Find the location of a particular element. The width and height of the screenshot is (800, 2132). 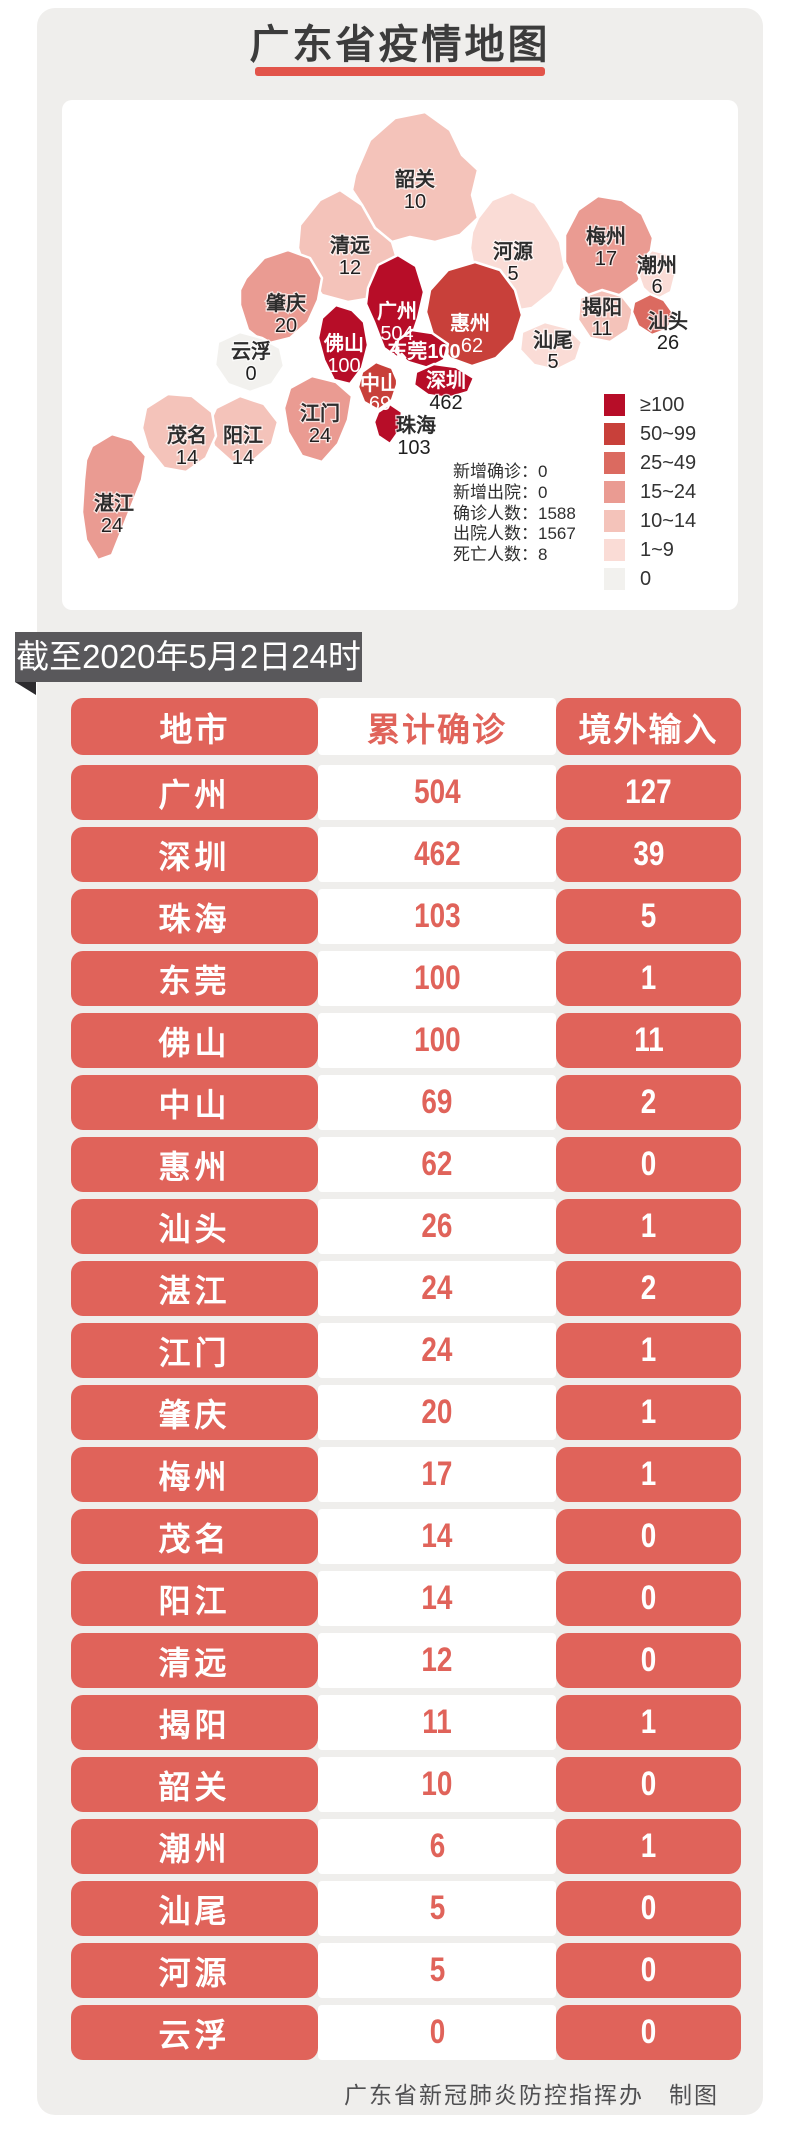

city-cell: 肇庆 is located at coordinates (194, 1412).